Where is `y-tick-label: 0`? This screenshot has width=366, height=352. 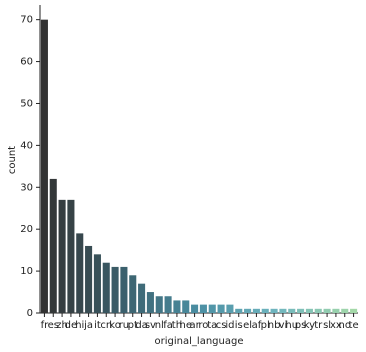 y-tick-label: 0 is located at coordinates (30, 313).